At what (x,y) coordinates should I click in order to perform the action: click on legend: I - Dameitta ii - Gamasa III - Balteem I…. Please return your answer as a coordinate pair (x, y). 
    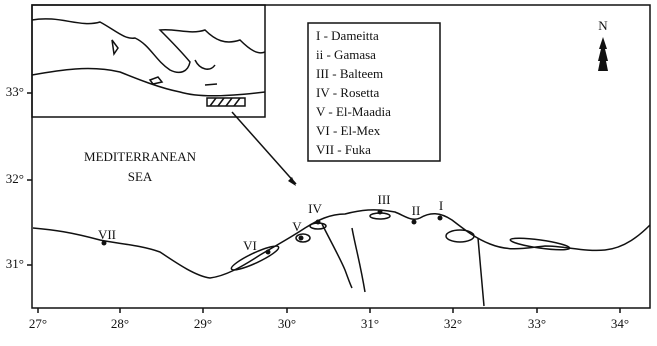
    Looking at the image, I should click on (374, 92).